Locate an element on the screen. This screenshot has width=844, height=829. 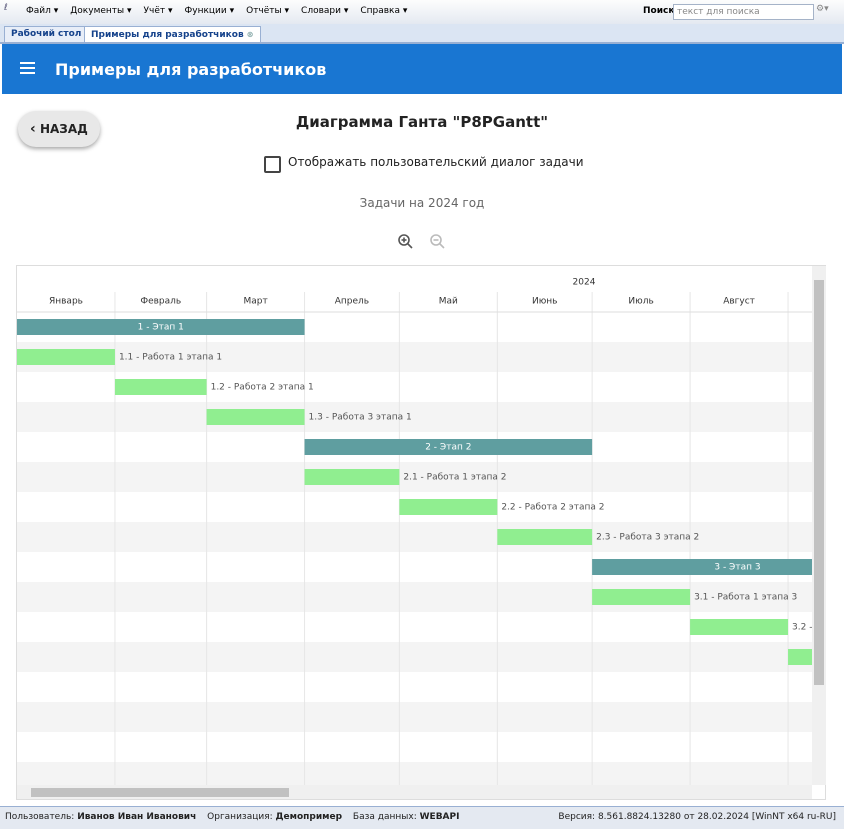
zoom-in is located at coordinates (405, 241).